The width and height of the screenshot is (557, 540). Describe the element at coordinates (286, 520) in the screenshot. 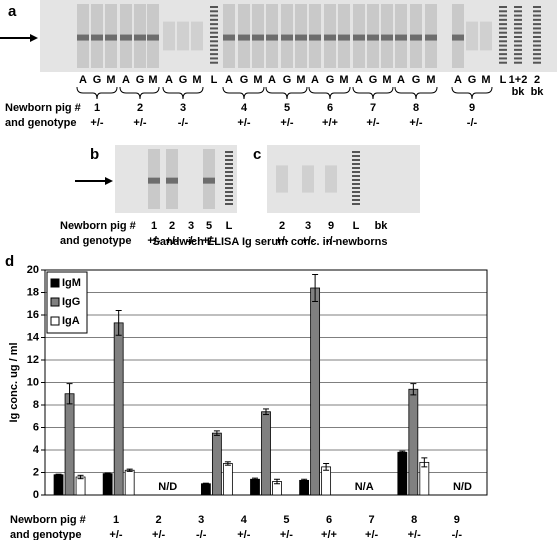

I see `label: 5` at that location.